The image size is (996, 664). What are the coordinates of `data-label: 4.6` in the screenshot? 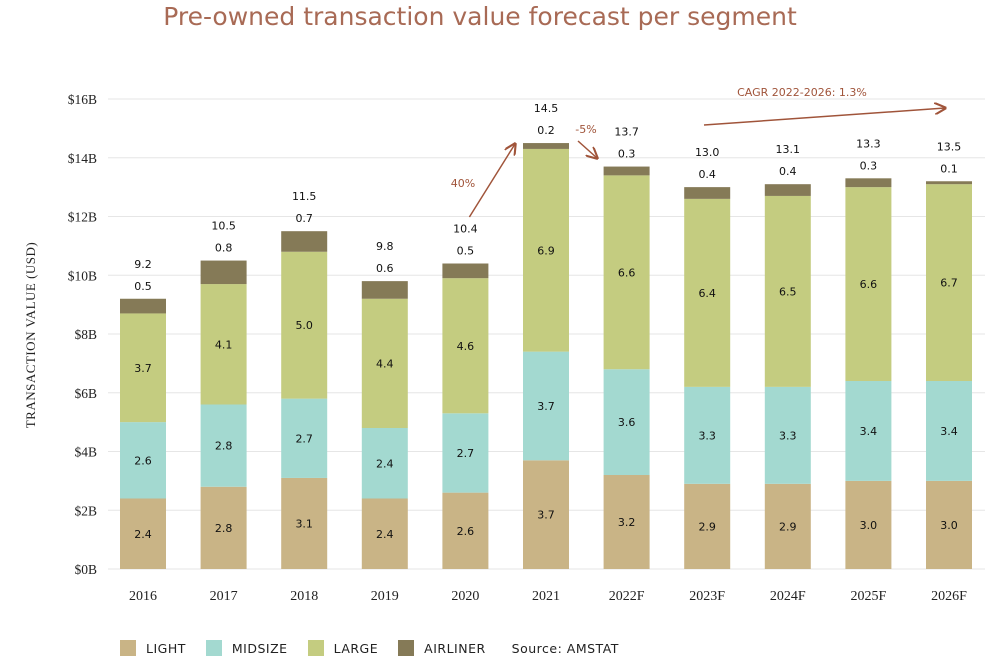 It's located at (466, 346).